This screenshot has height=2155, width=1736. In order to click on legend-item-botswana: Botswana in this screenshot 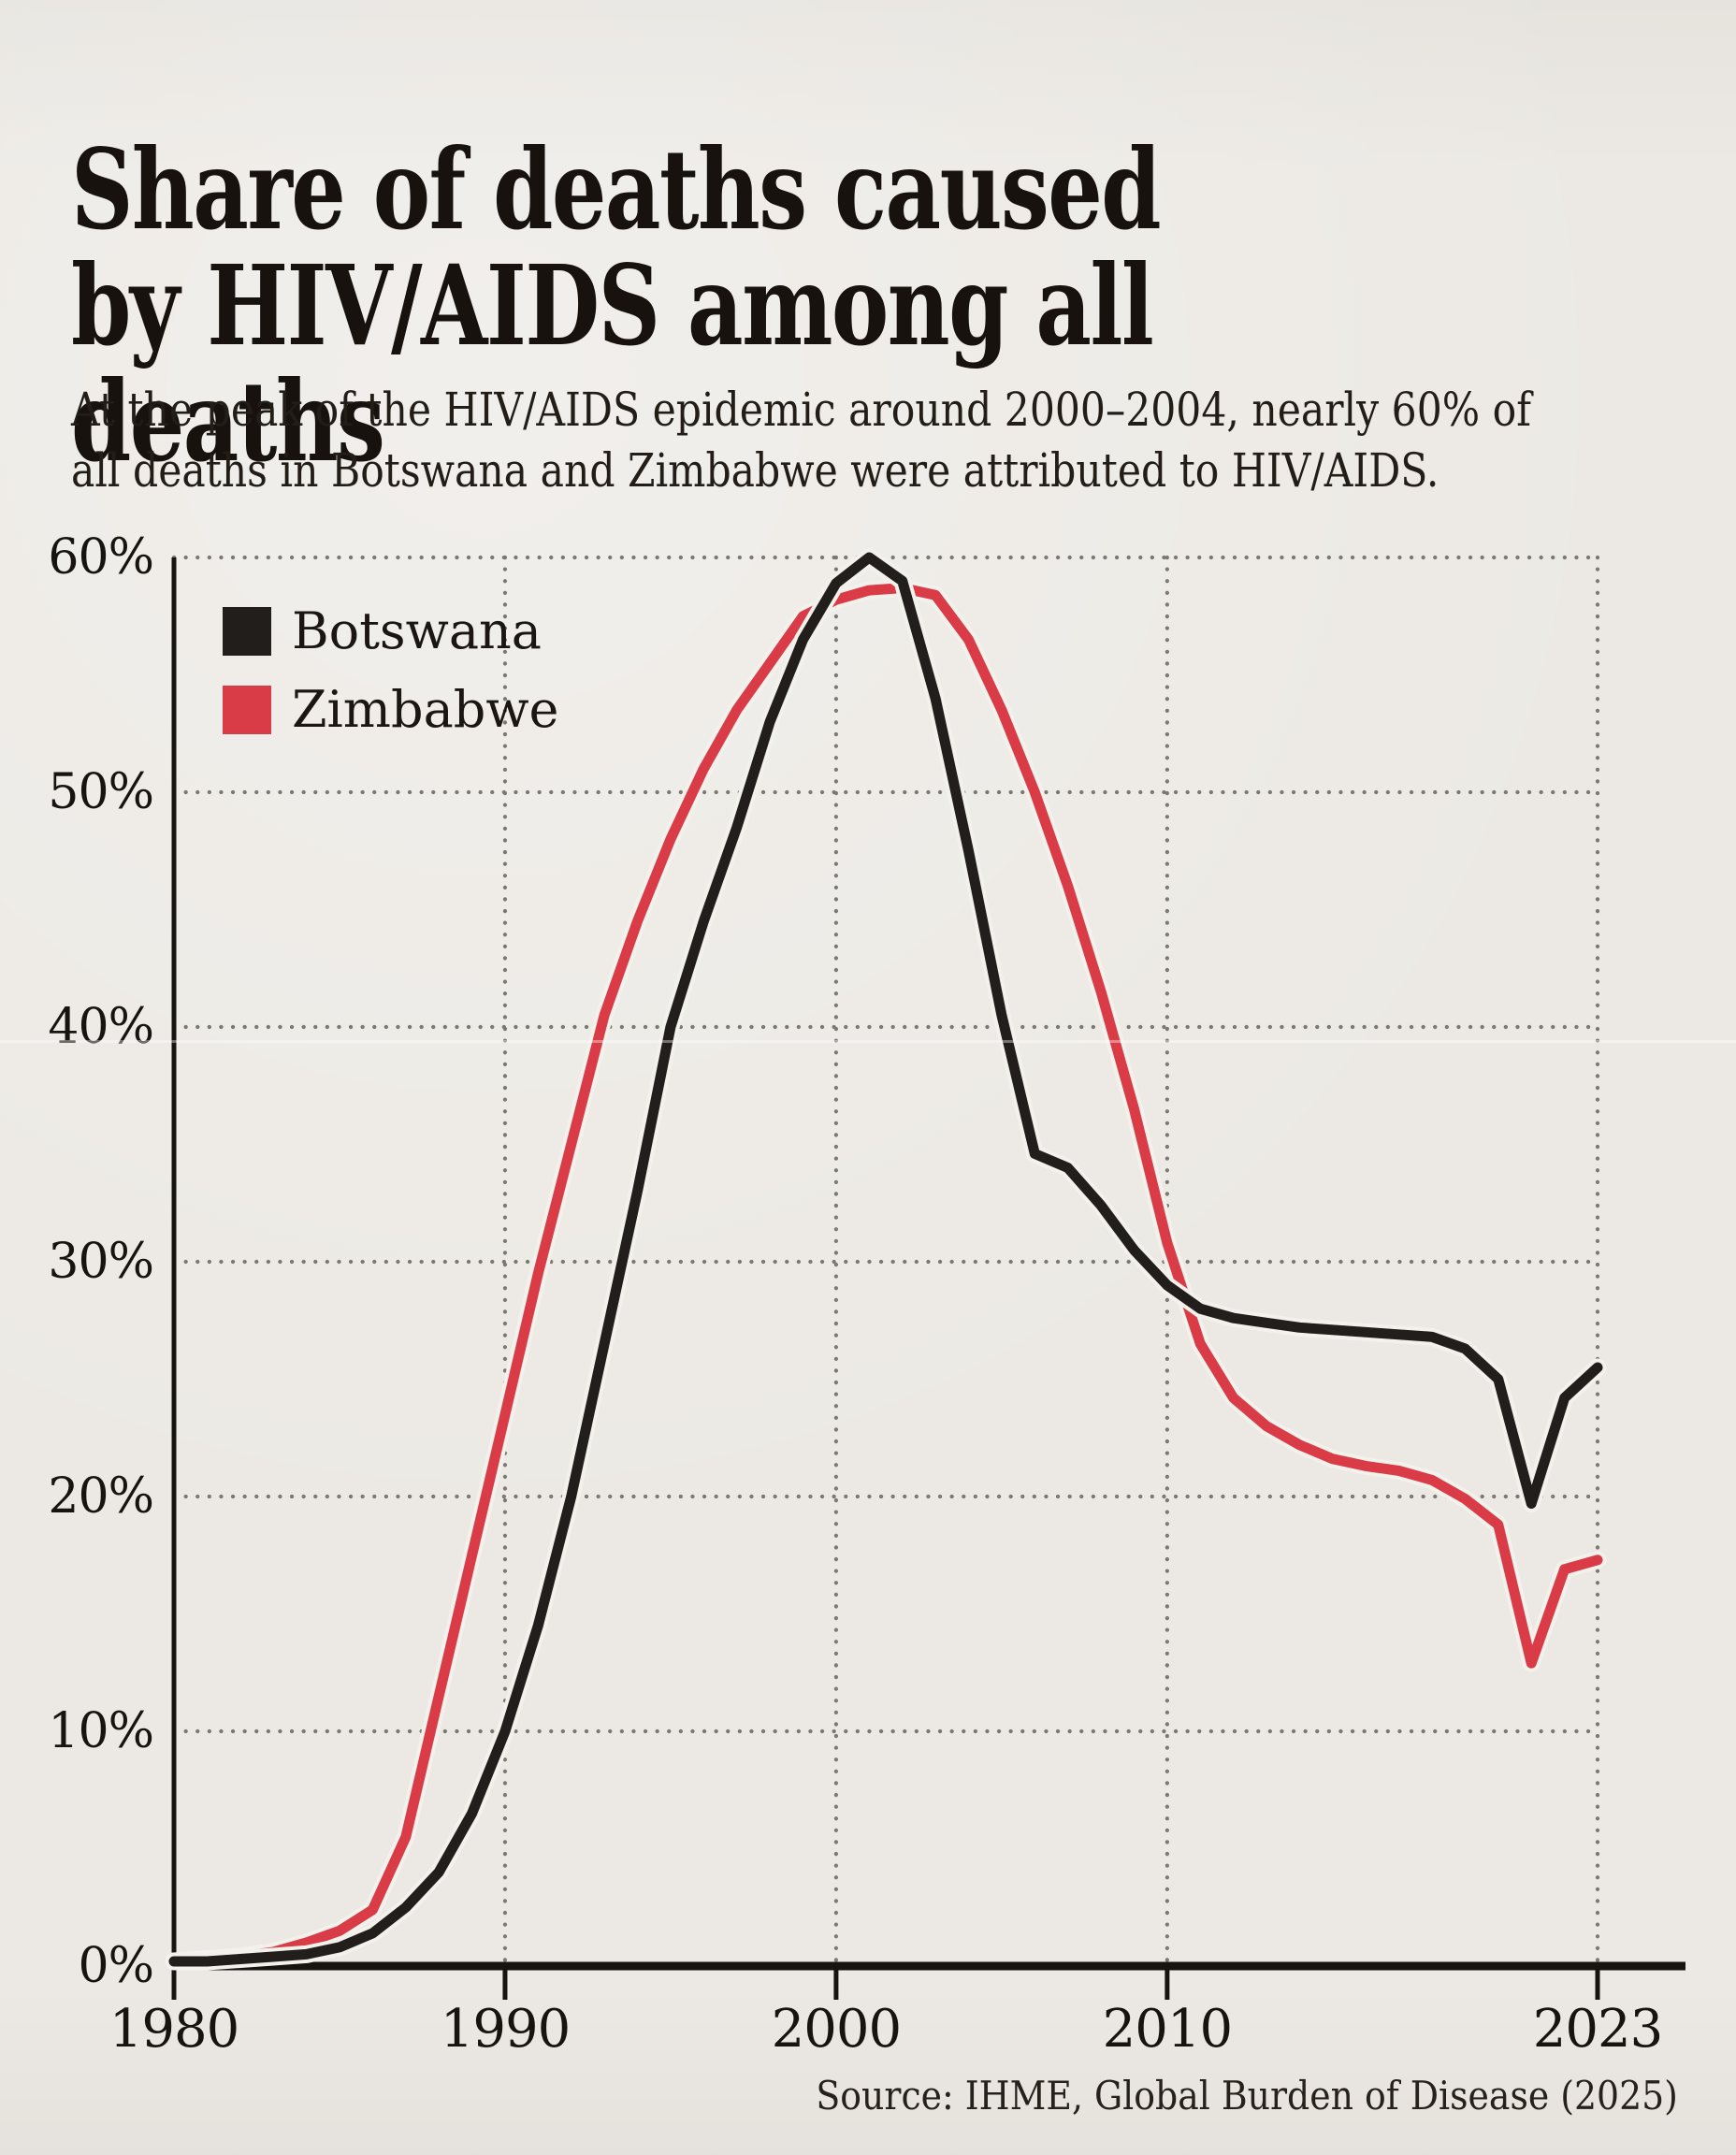, I will do `click(391, 632)`.